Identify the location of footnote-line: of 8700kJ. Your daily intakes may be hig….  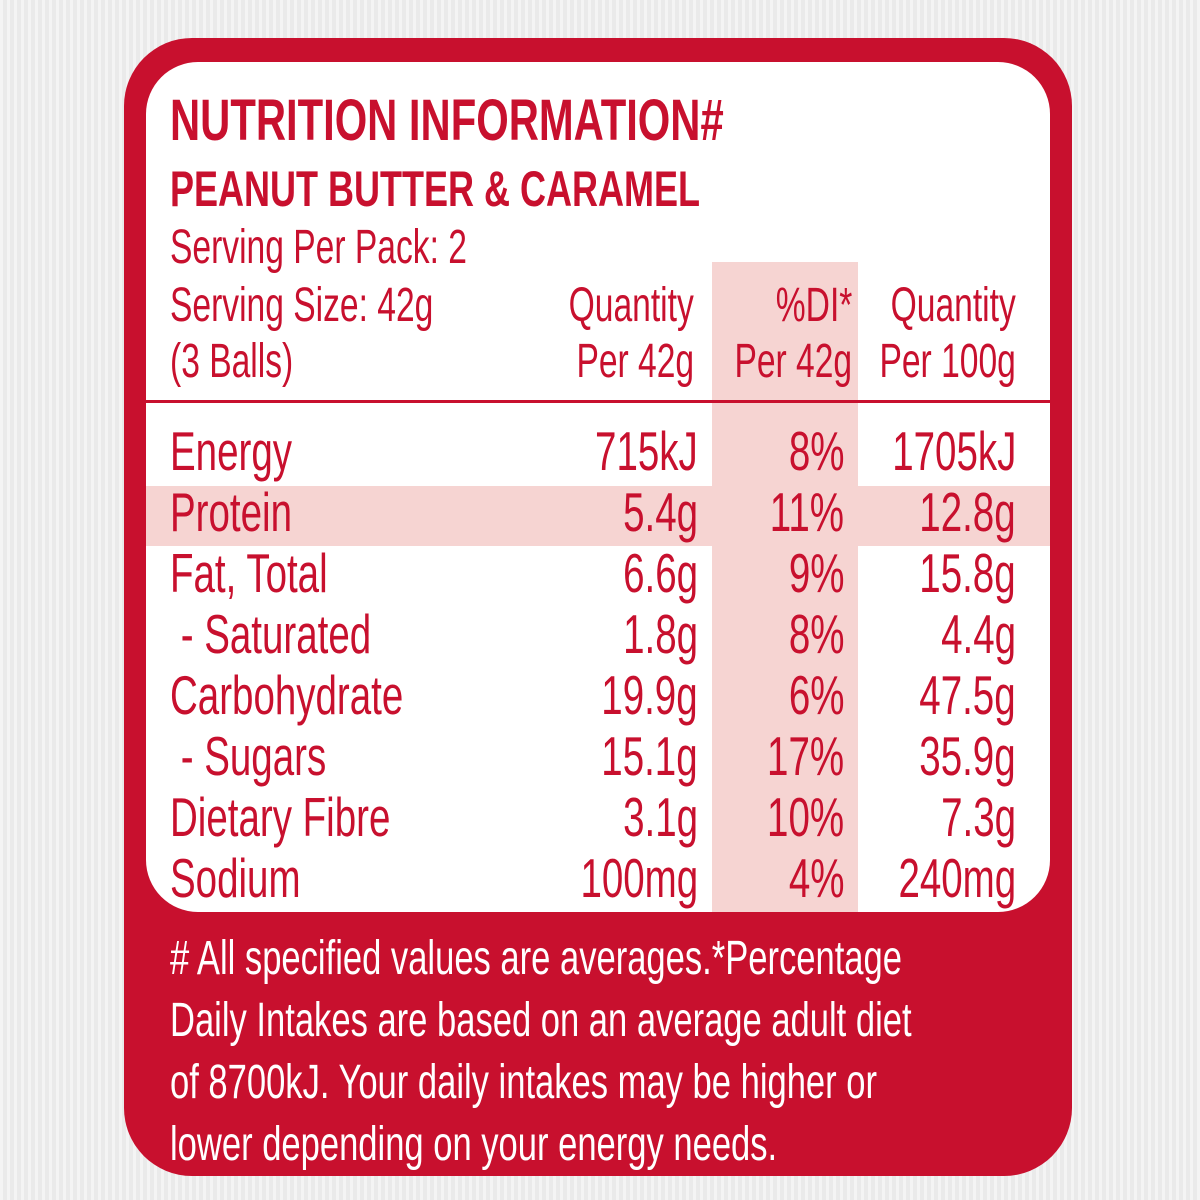
(523, 1082).